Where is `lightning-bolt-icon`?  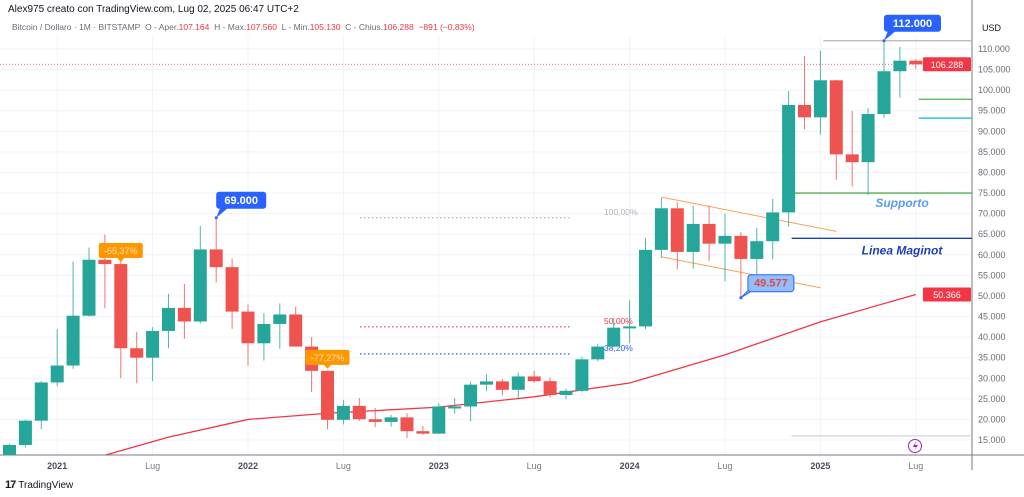
lightning-bolt-icon is located at coordinates (915, 446).